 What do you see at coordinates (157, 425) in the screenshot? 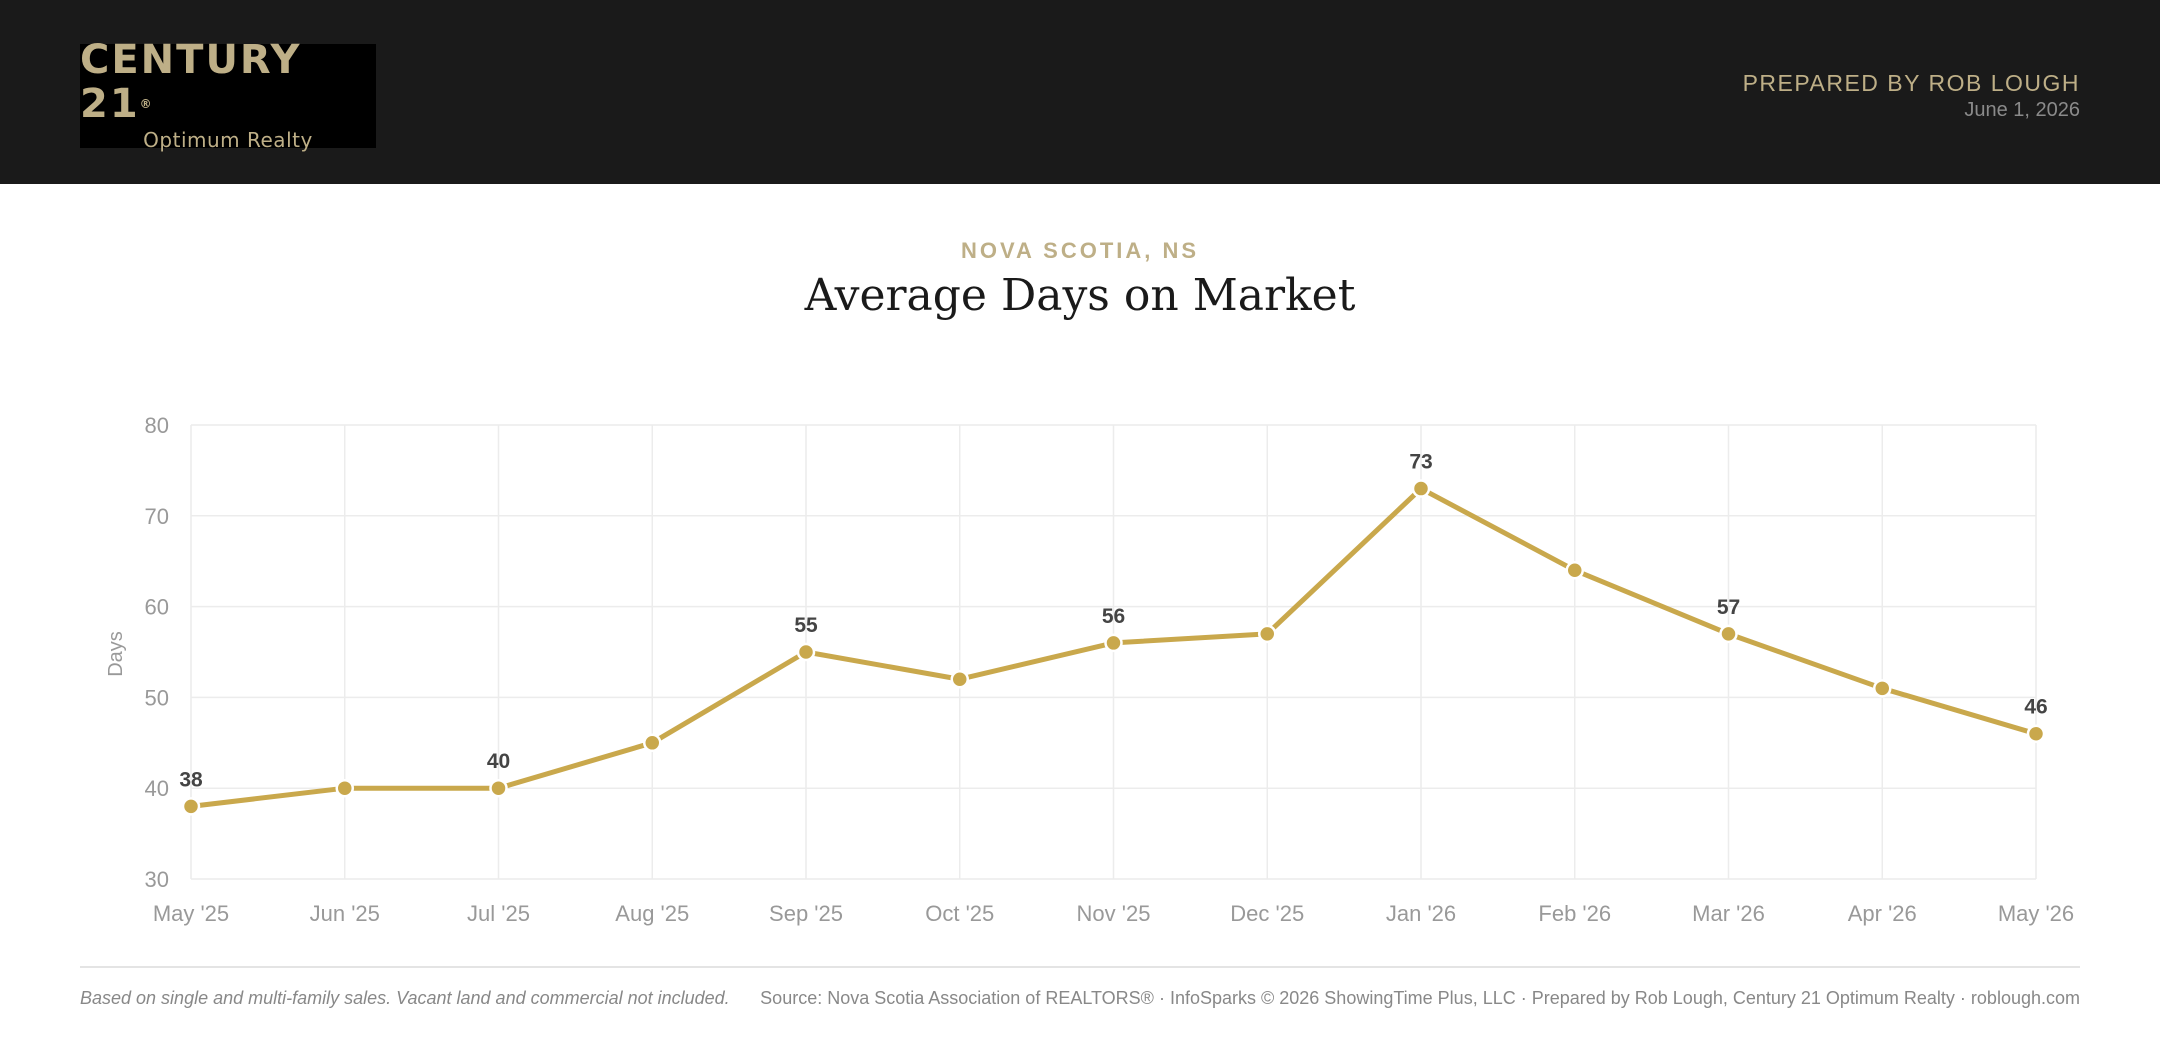
I see `y-tick-label: 80` at bounding box center [157, 425].